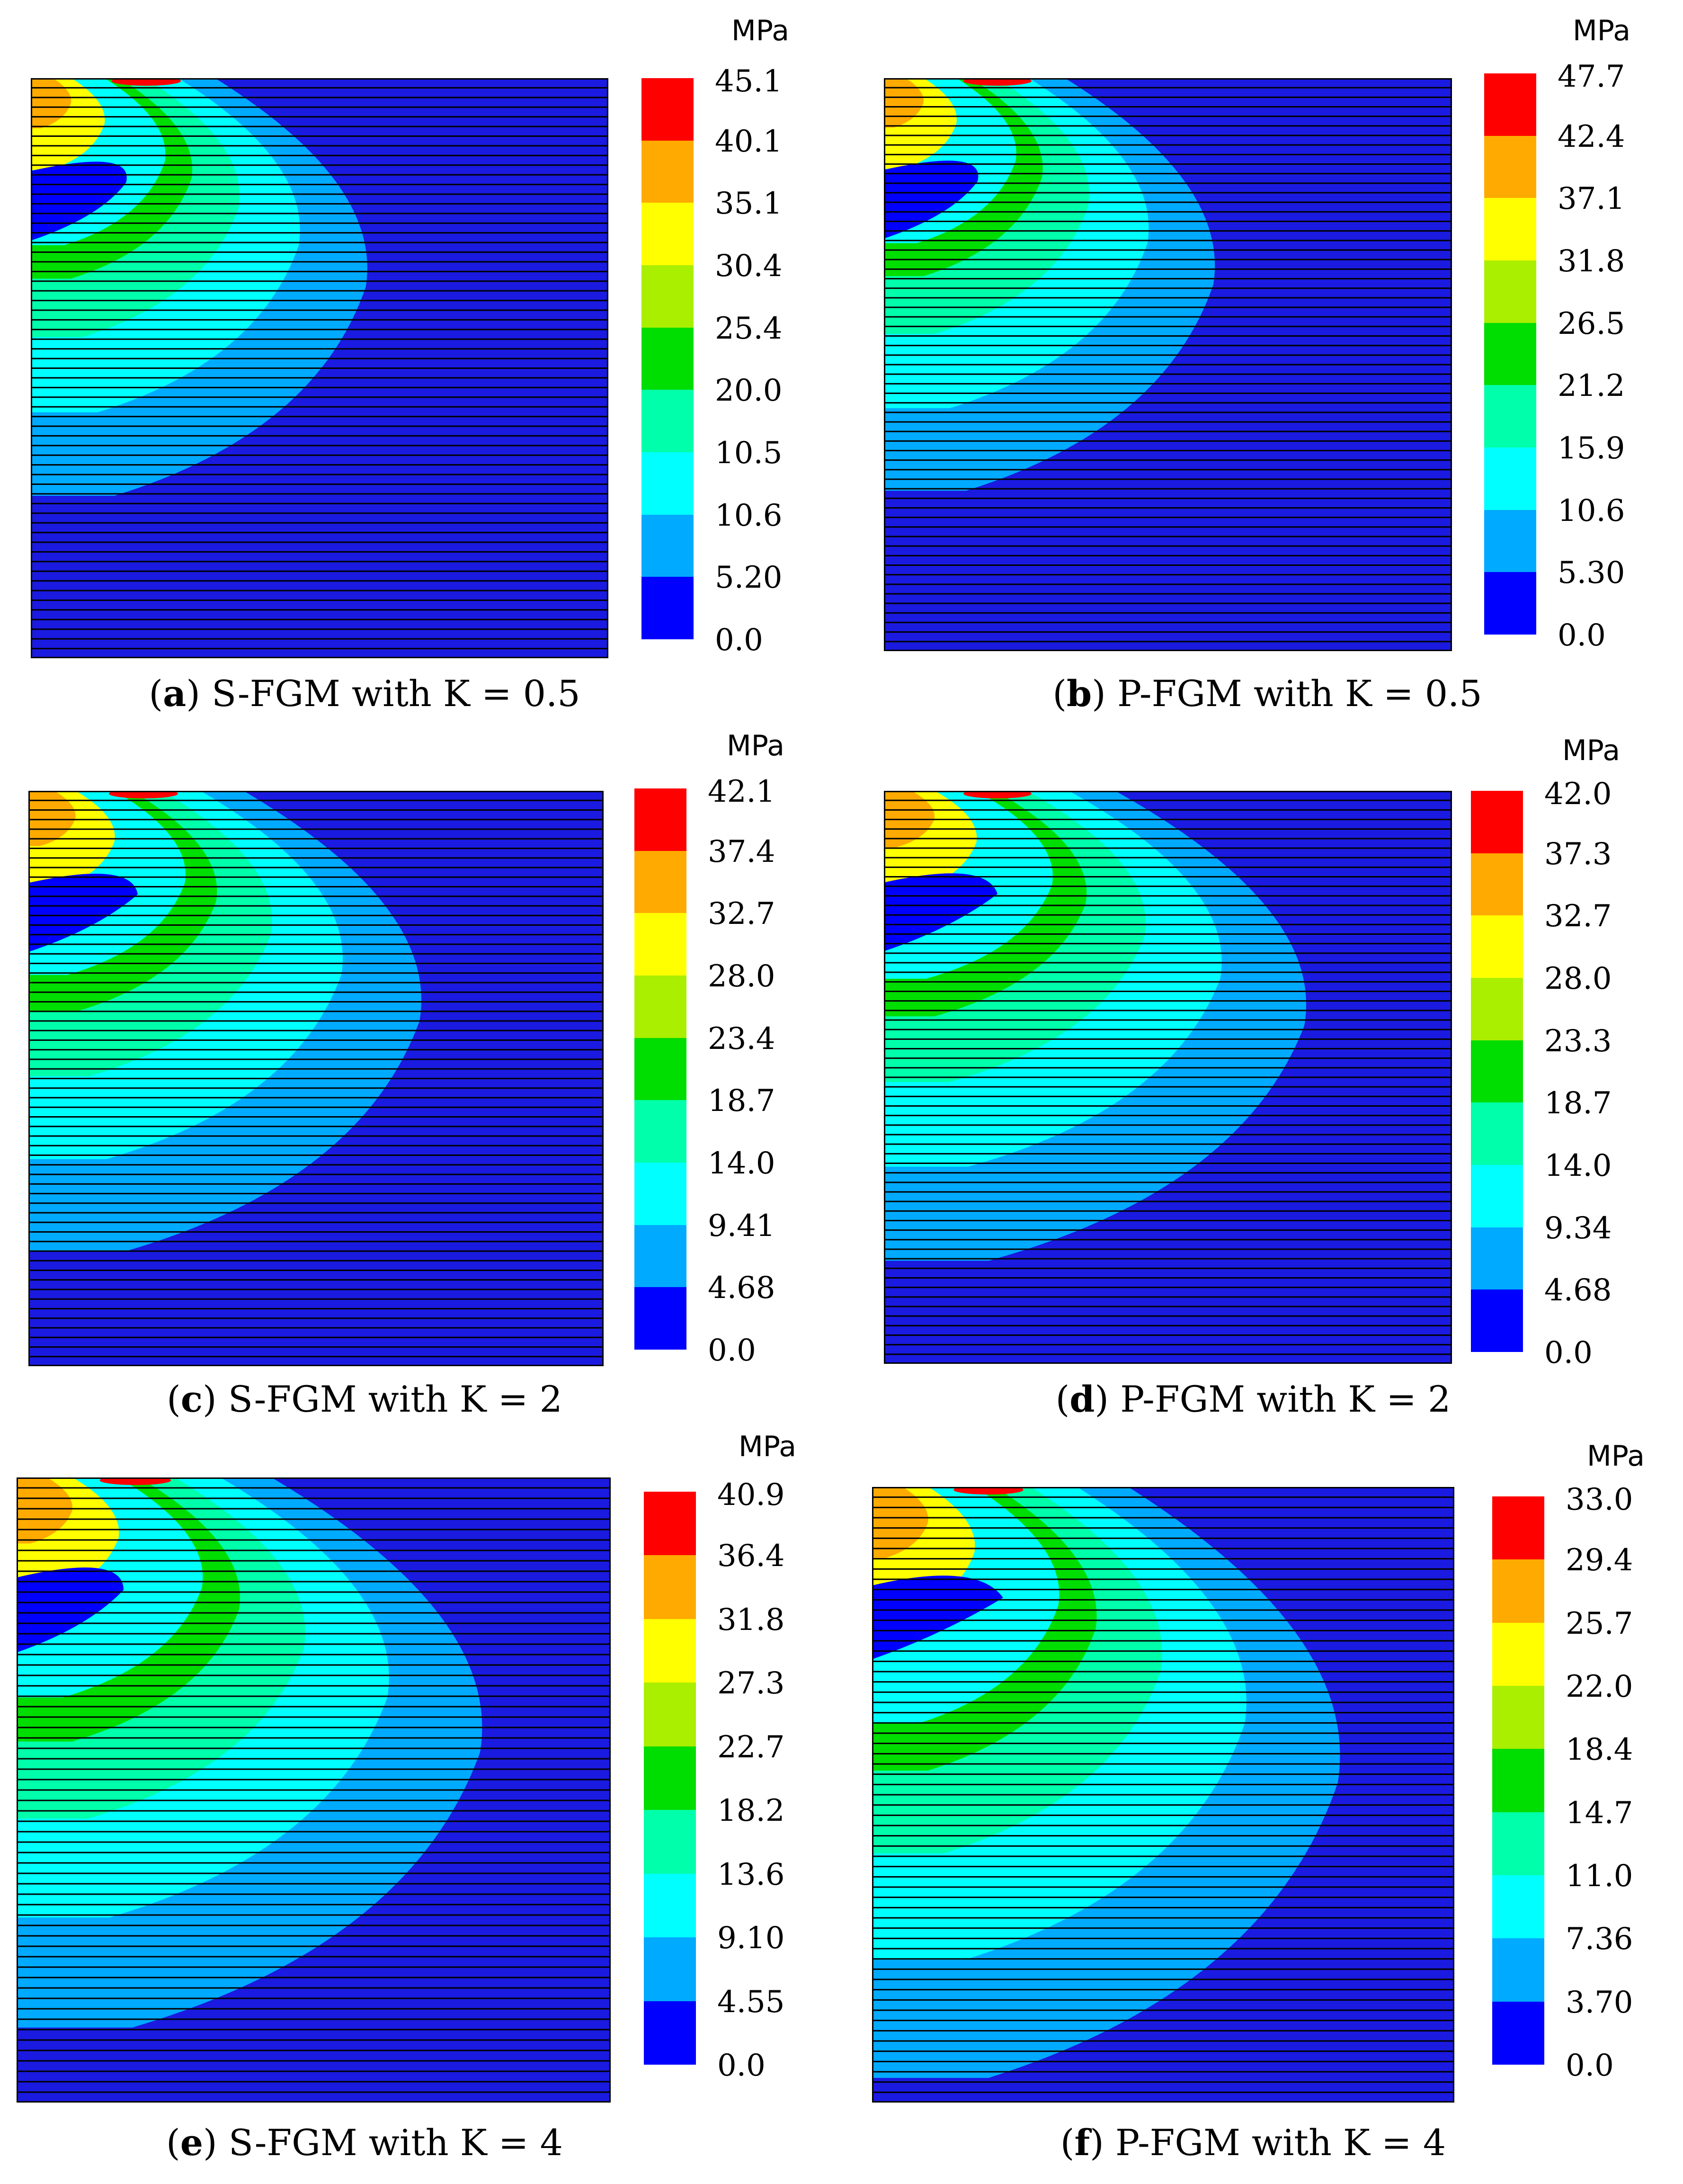 This screenshot has width=1683, height=2184. Describe the element at coordinates (734, 1782) in the screenshot. I see `color-legend-e: 40.9 36.4 31.8 27.3 22.7 18.2 13.6 9.10 4.55 0.0` at that location.